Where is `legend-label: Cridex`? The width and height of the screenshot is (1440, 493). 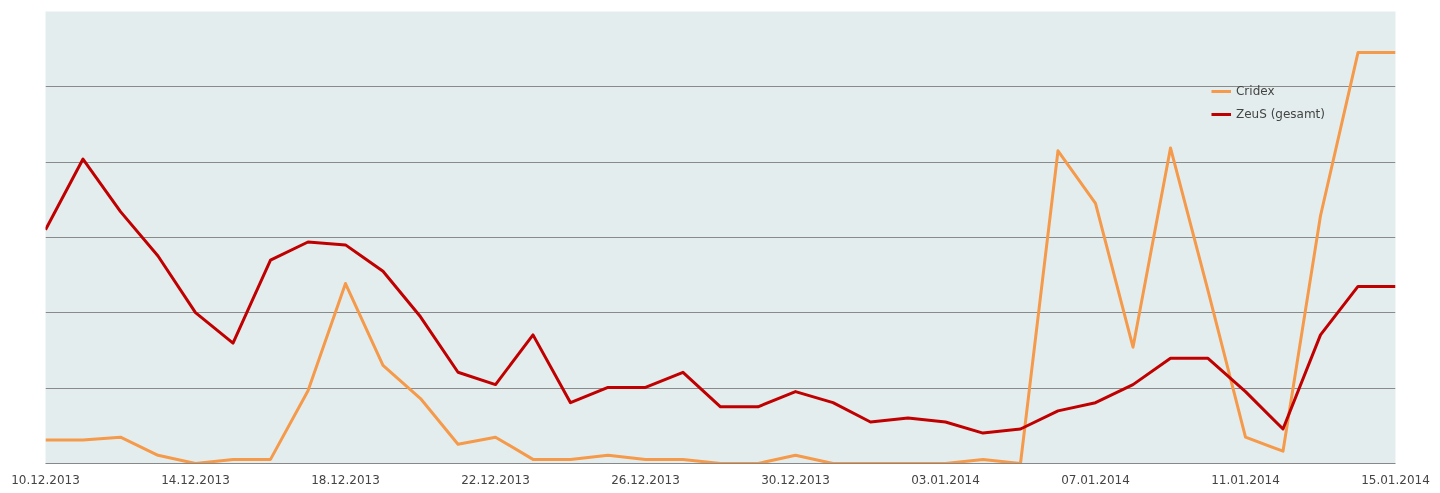
legend-label: Cridex is located at coordinates (1255, 91).